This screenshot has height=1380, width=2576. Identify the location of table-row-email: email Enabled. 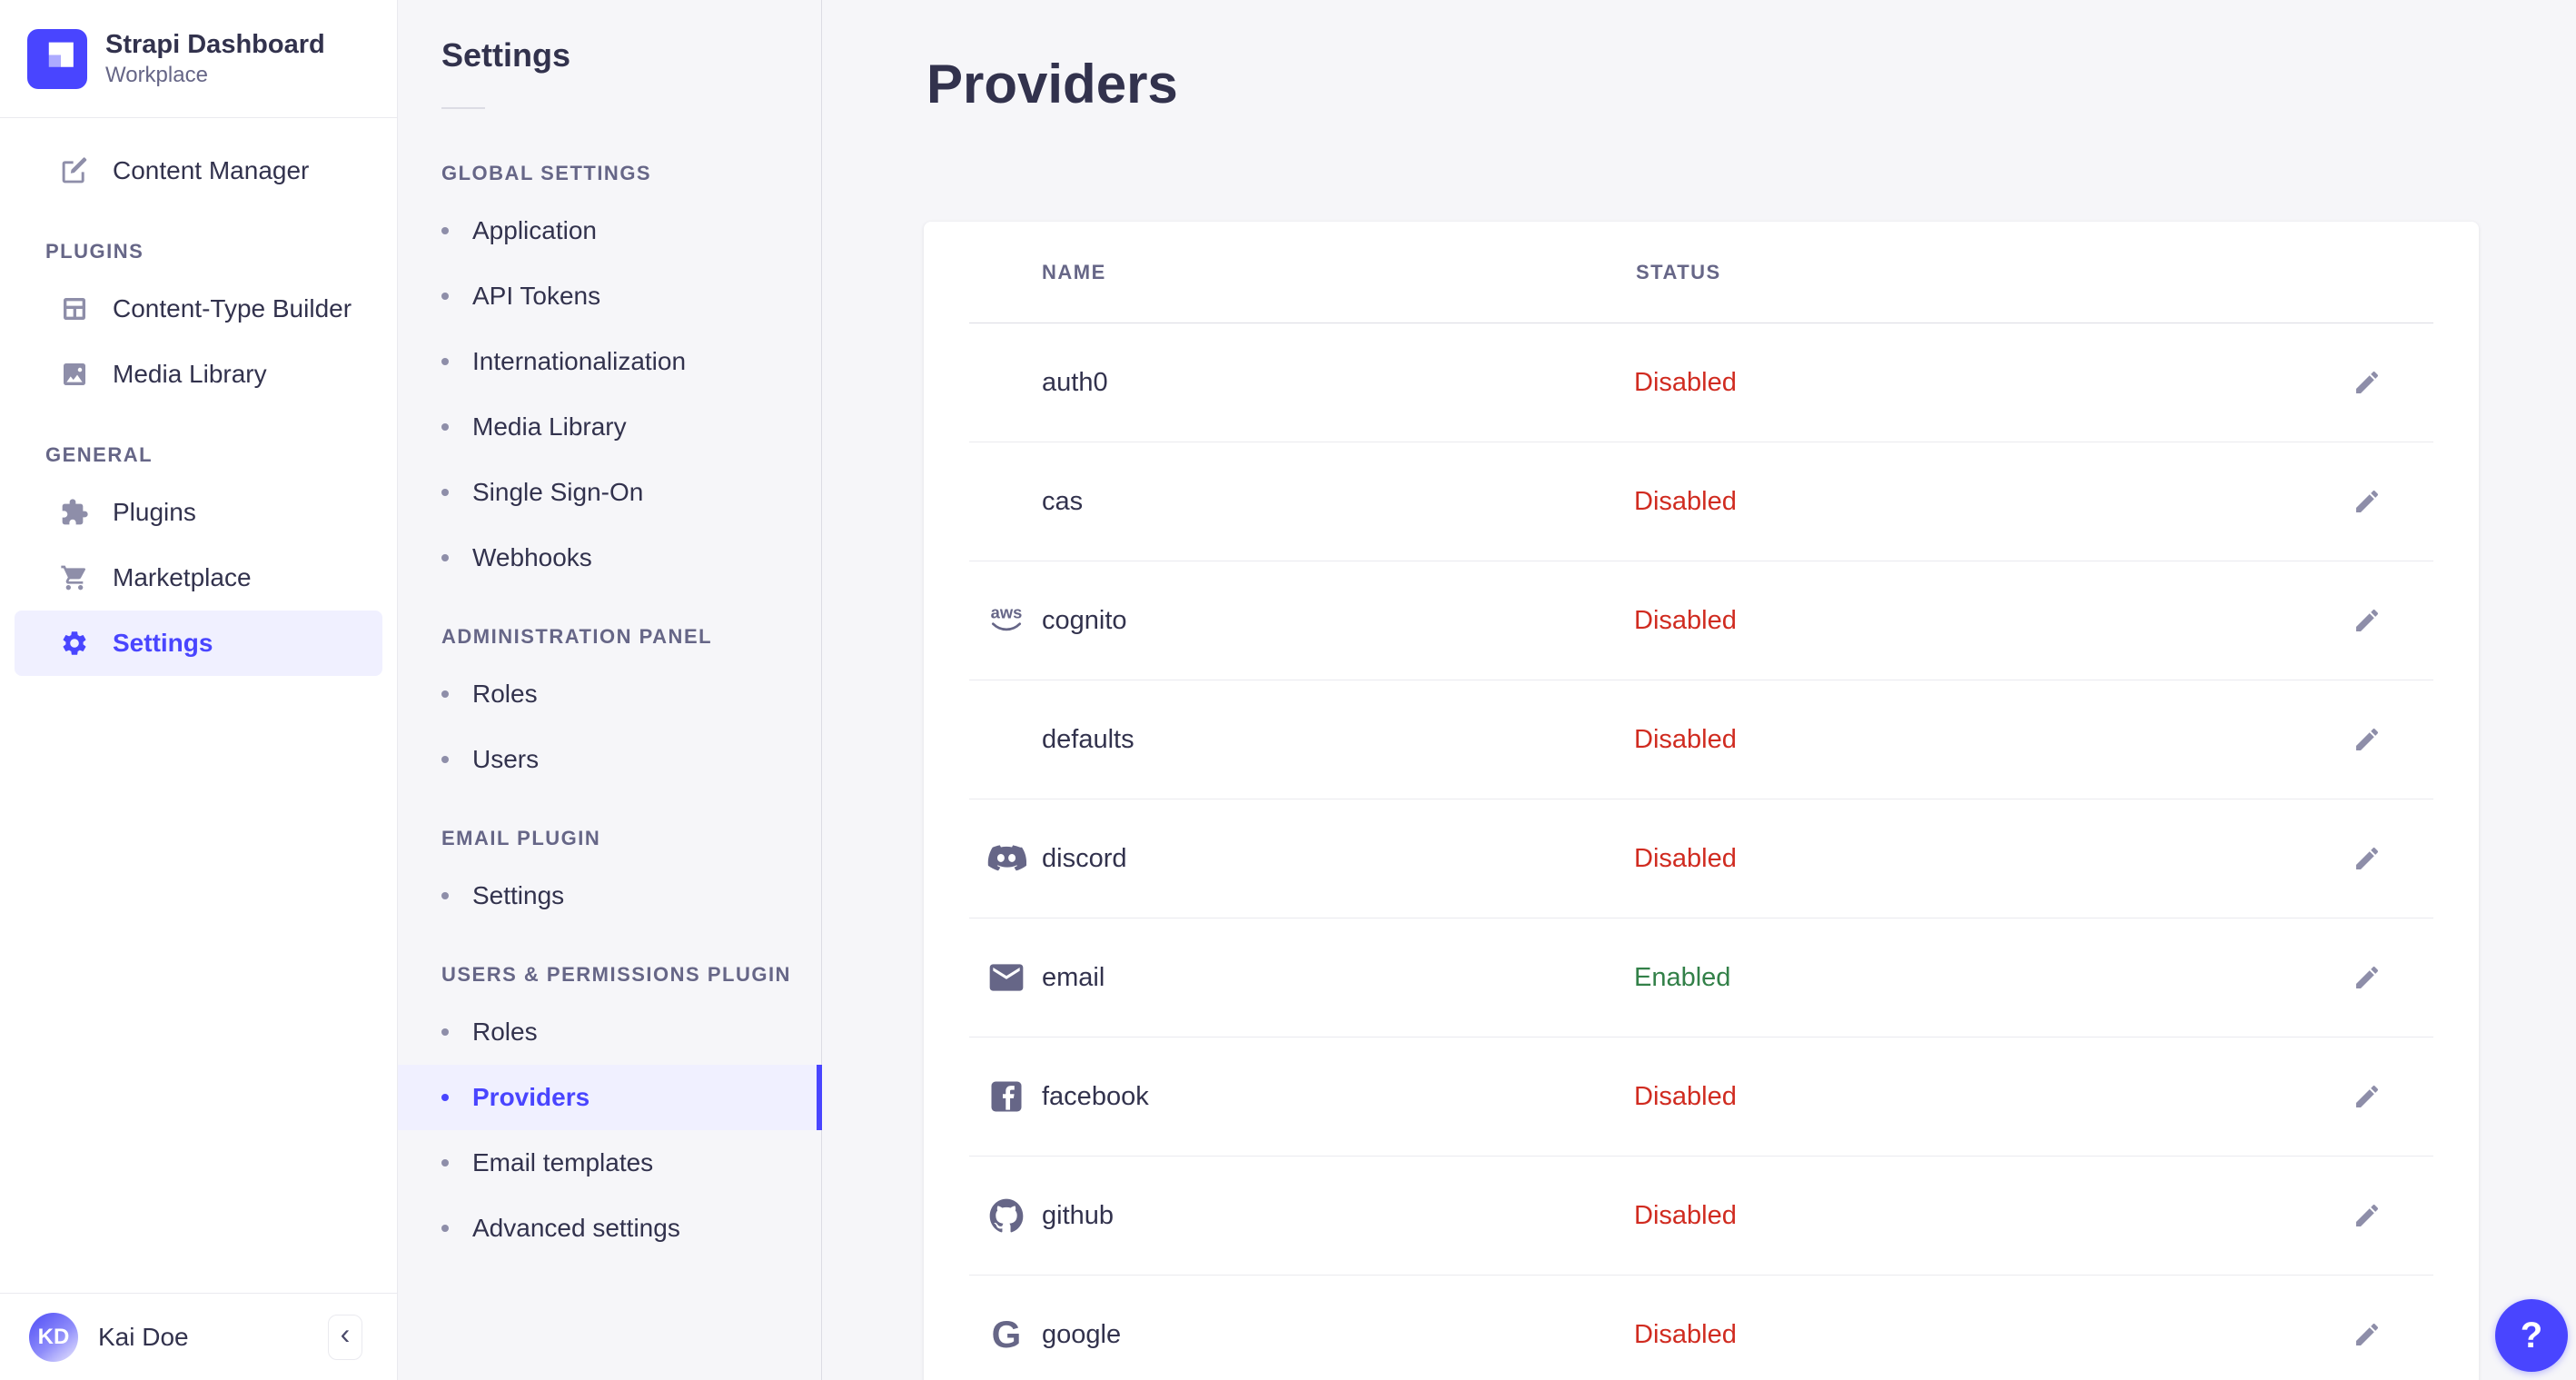
(1701, 978).